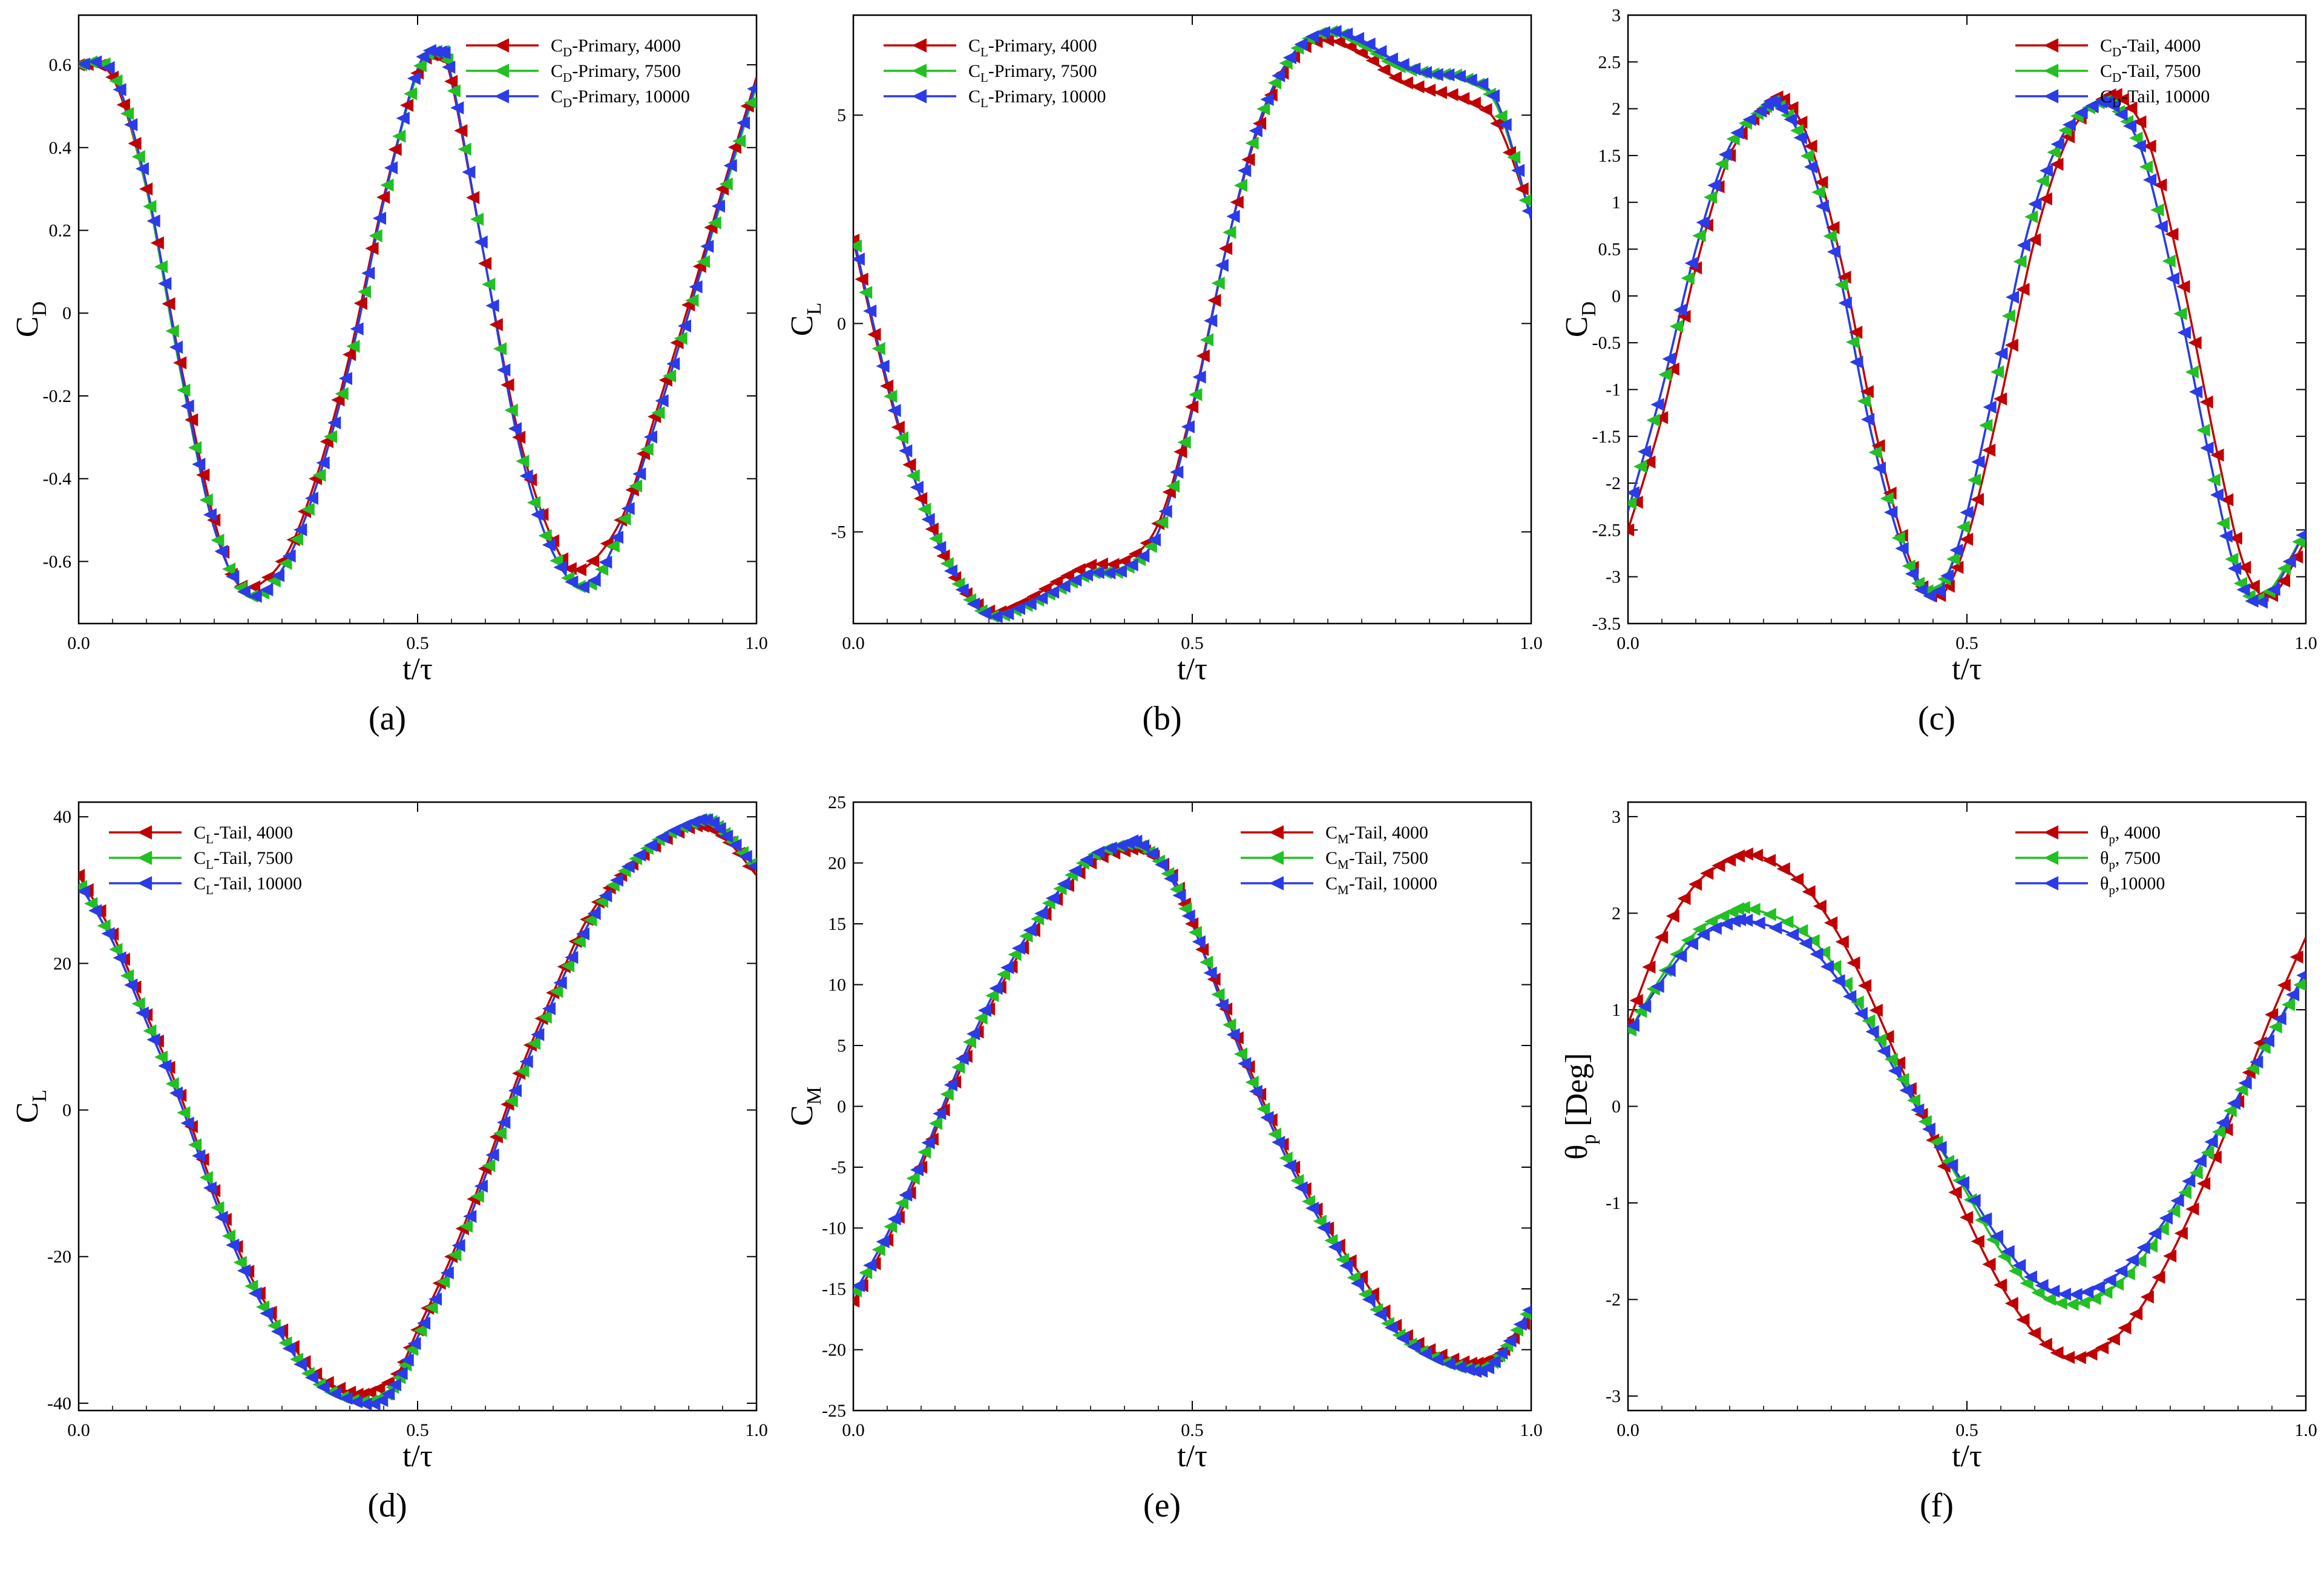 This screenshot has height=1574, width=2324. Describe the element at coordinates (1042, 71) in the screenshot. I see `legend-label-name: -Primary, 7500` at that location.